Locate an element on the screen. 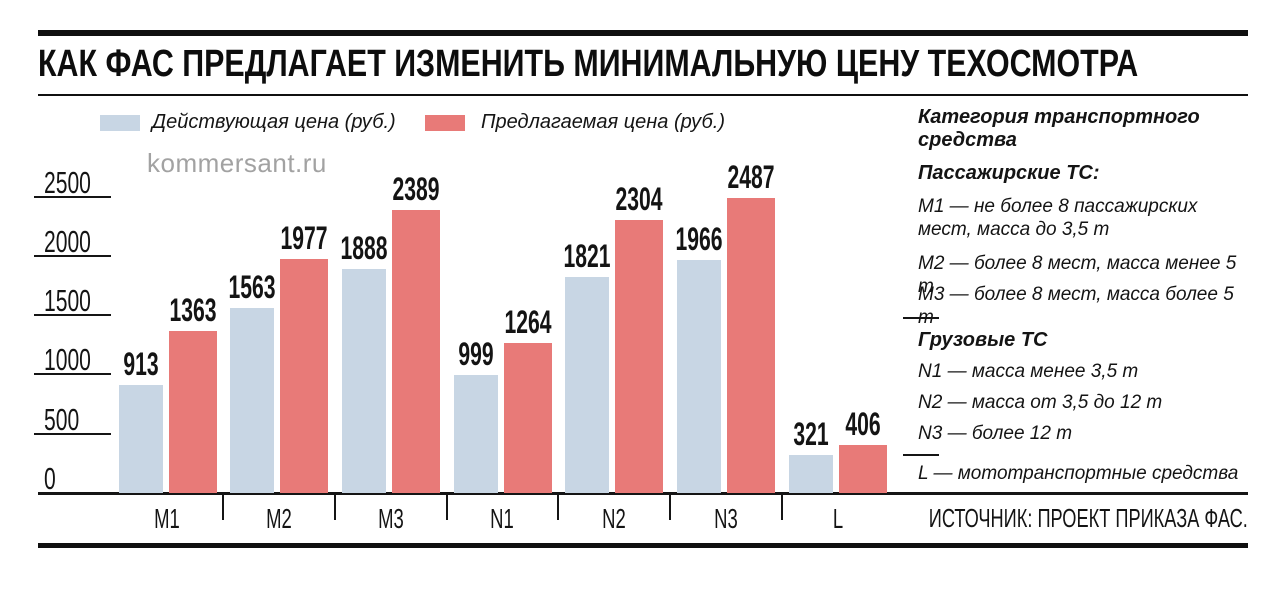  bar-value-proposed-L: 406 is located at coordinates (863, 423).